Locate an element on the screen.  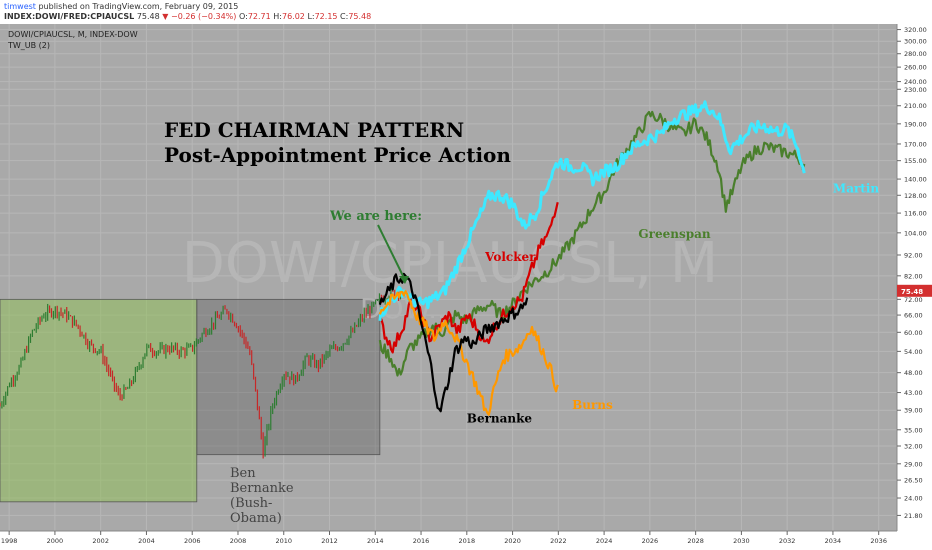
x-tick-label-7: 2012 is located at coordinates (329, 541).